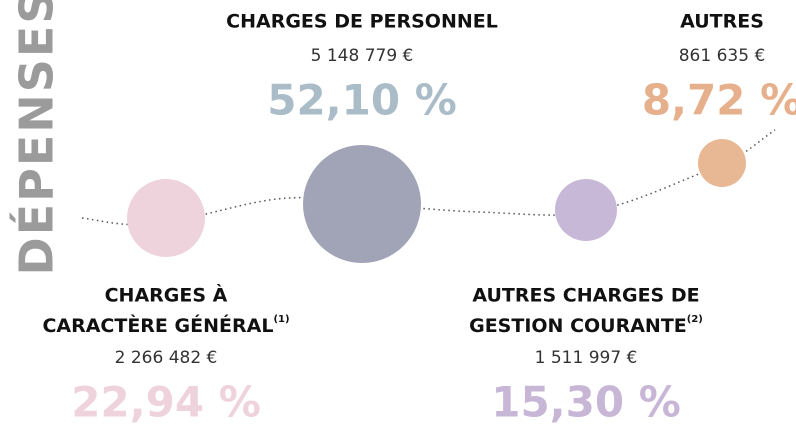  What do you see at coordinates (281, 319) in the screenshot?
I see `note: (1)` at bounding box center [281, 319].